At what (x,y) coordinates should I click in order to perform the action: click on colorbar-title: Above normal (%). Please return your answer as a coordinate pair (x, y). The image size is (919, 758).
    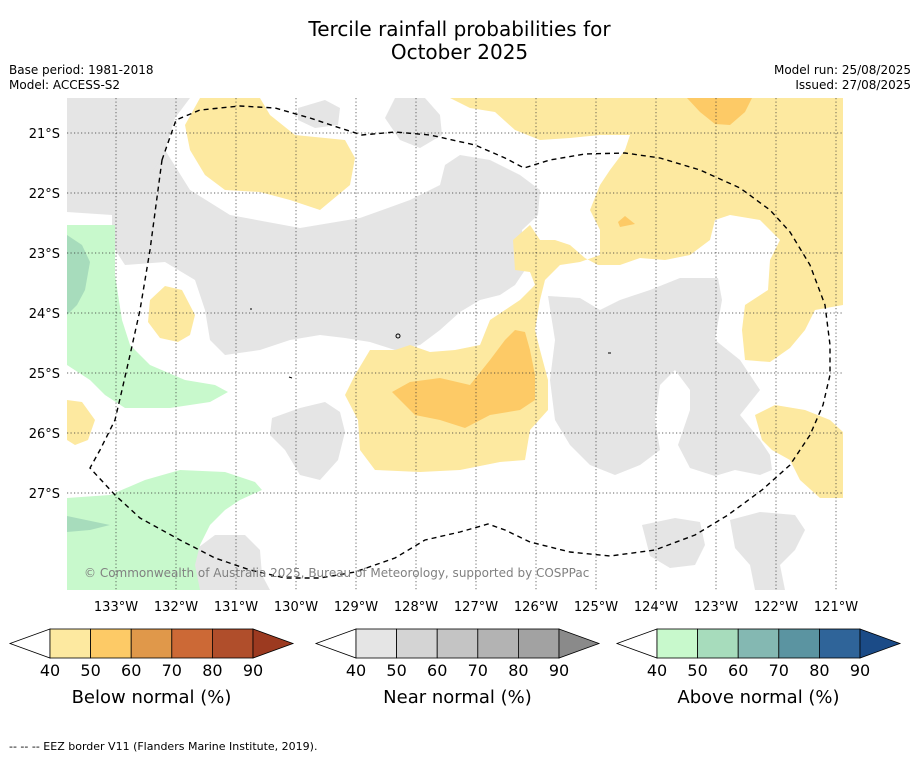
    Looking at the image, I should click on (758, 697).